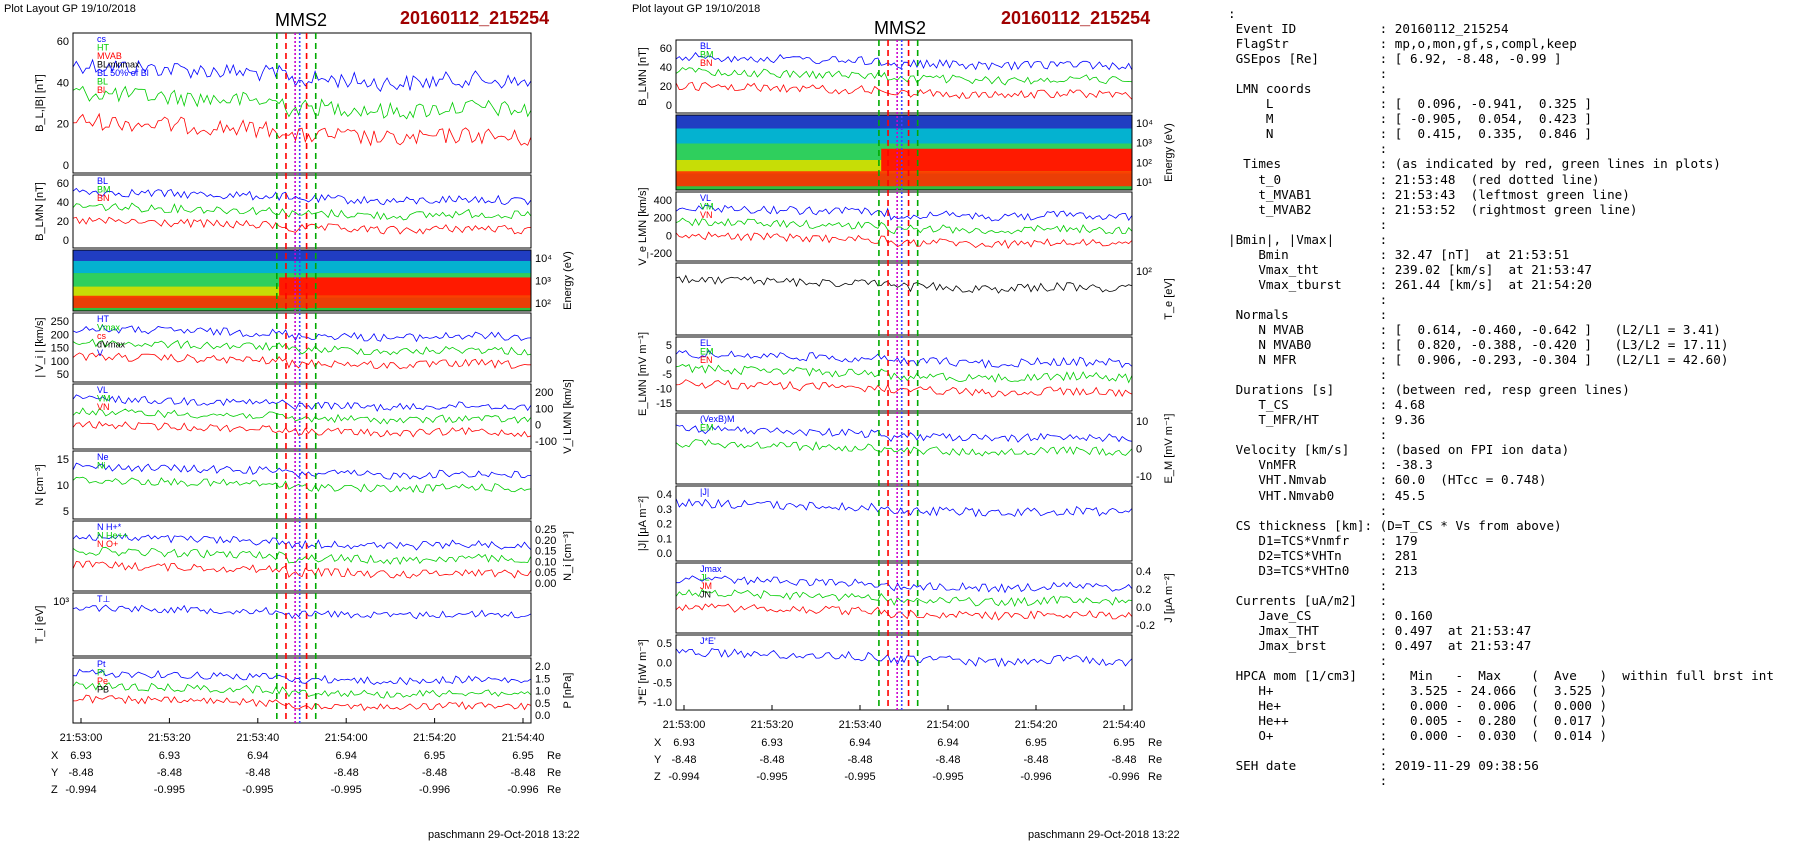  What do you see at coordinates (904, 508) in the screenshot?
I see `trace--J-` at bounding box center [904, 508].